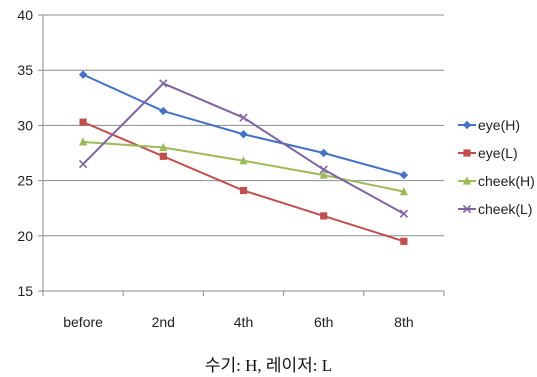 This screenshot has height=377, width=537. I want to click on legend-item: eye(H), so click(489, 125).